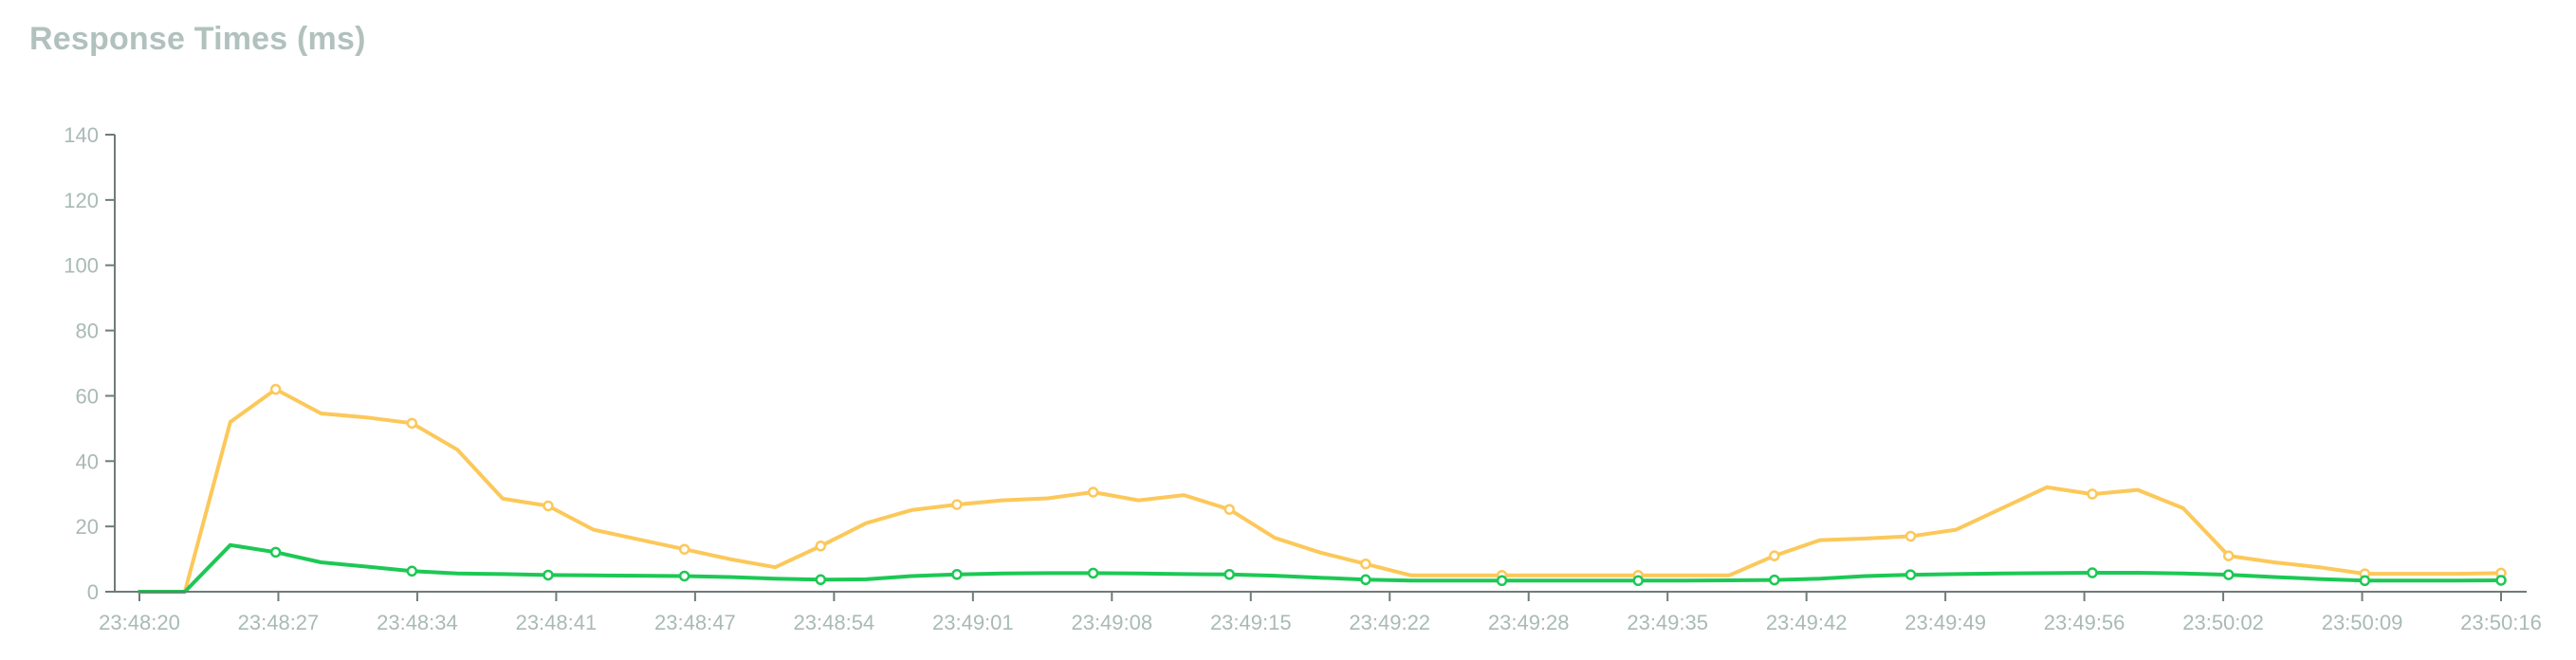  I want to click on x-tick-label: 23:49:01, so click(973, 622).